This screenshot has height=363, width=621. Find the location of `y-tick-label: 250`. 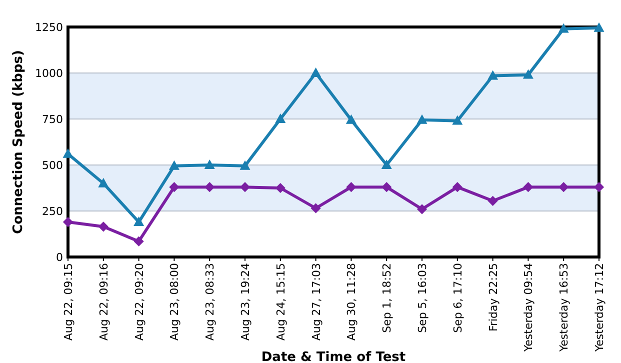

y-tick-label: 250 is located at coordinates (52, 211).